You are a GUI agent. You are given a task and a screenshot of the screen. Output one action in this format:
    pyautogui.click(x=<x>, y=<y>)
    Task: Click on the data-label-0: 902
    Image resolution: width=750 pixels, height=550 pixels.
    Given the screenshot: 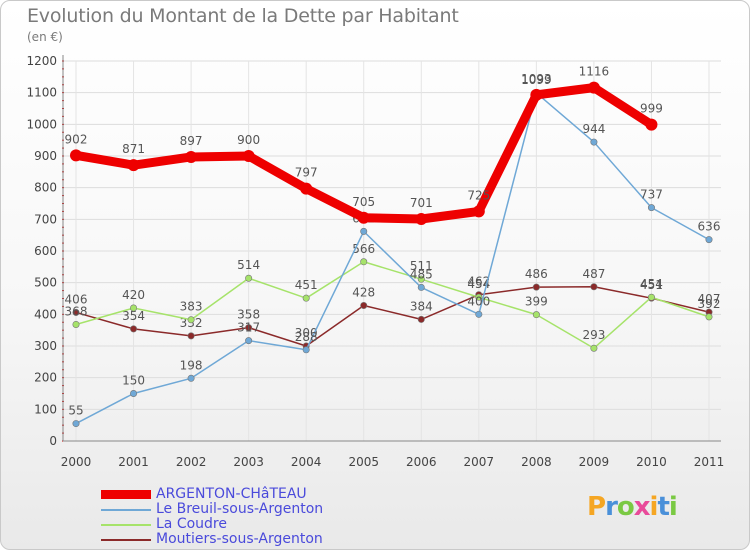 What is the action you would take?
    pyautogui.click(x=76, y=139)
    